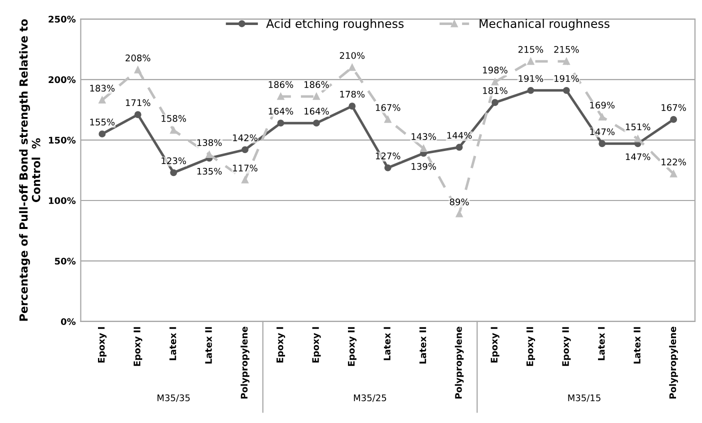  Describe the element at coordinates (174, 398) in the screenshot. I see `text: M35/35` at that location.